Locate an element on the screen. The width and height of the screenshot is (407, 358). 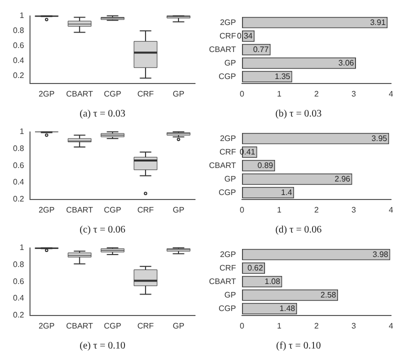
text: (d) τ = 0.06 is located at coordinates (298, 230).